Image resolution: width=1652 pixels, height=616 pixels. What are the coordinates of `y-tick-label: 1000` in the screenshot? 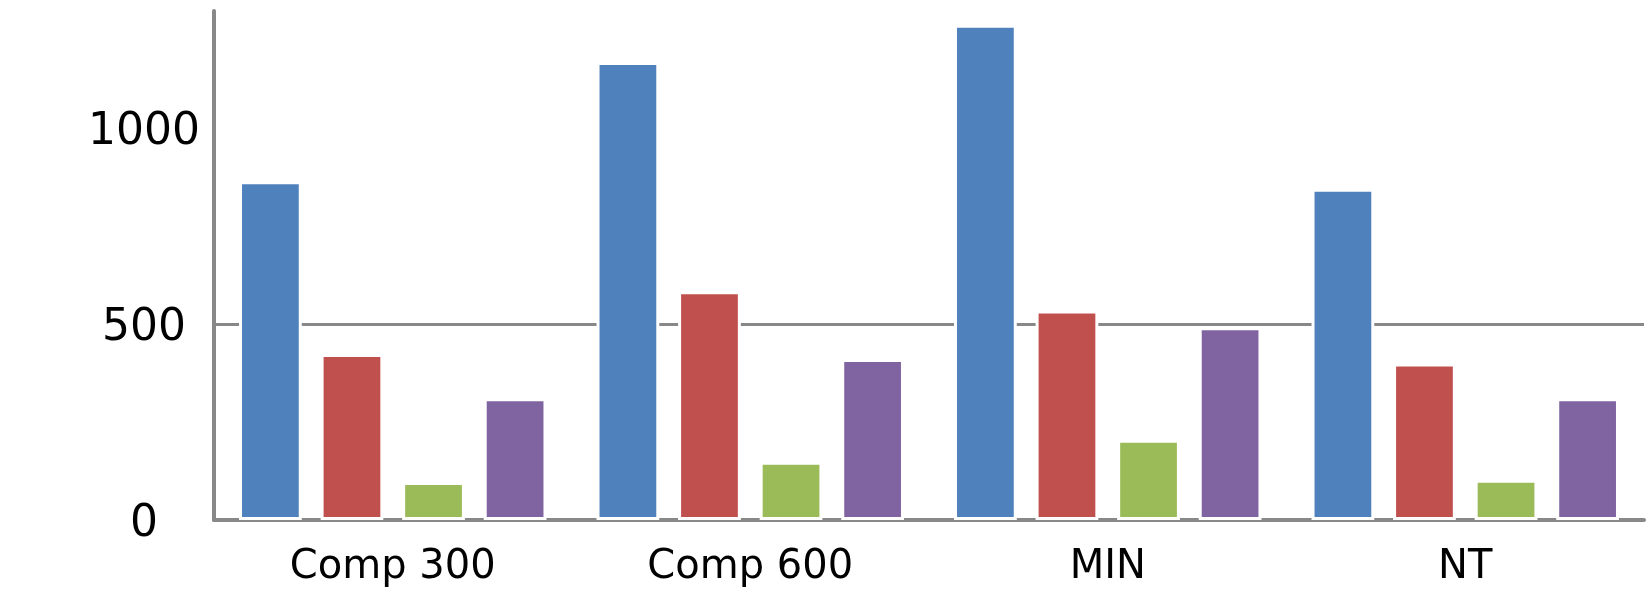 It's located at (144, 128).